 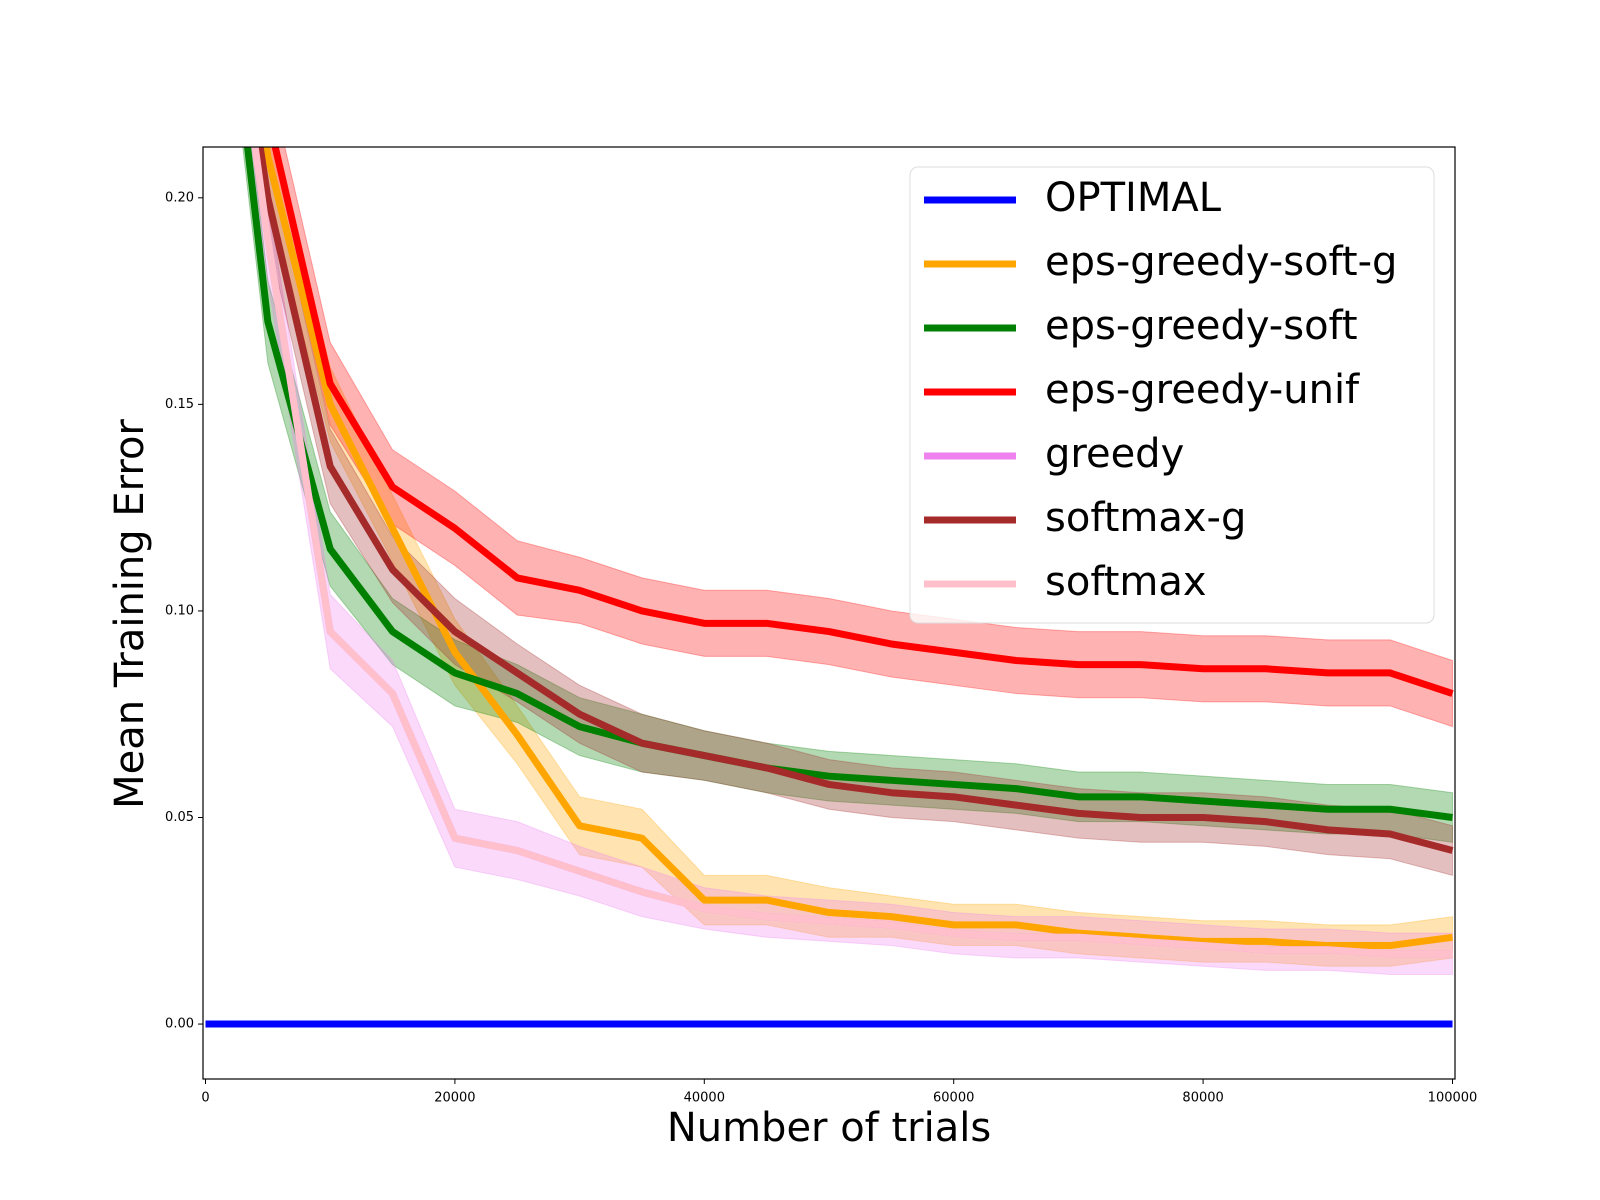 What do you see at coordinates (1202, 390) in the screenshot?
I see `legend-label: eps-greedy-unif` at bounding box center [1202, 390].